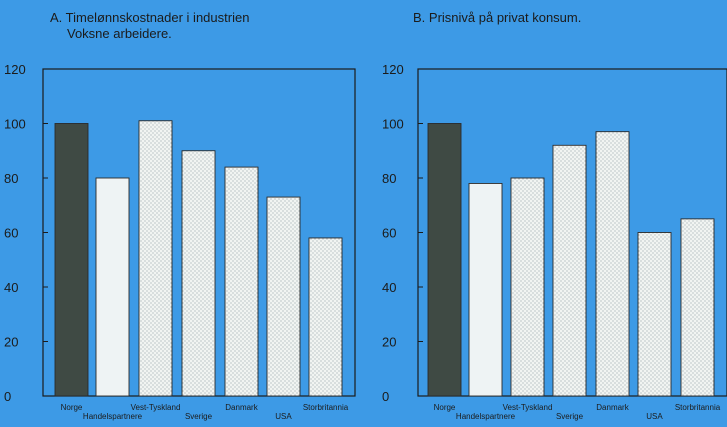 This screenshot has height=427, width=727. Describe the element at coordinates (527, 287) in the screenshot. I see `chart-b-bar-vest-tyskland` at that location.